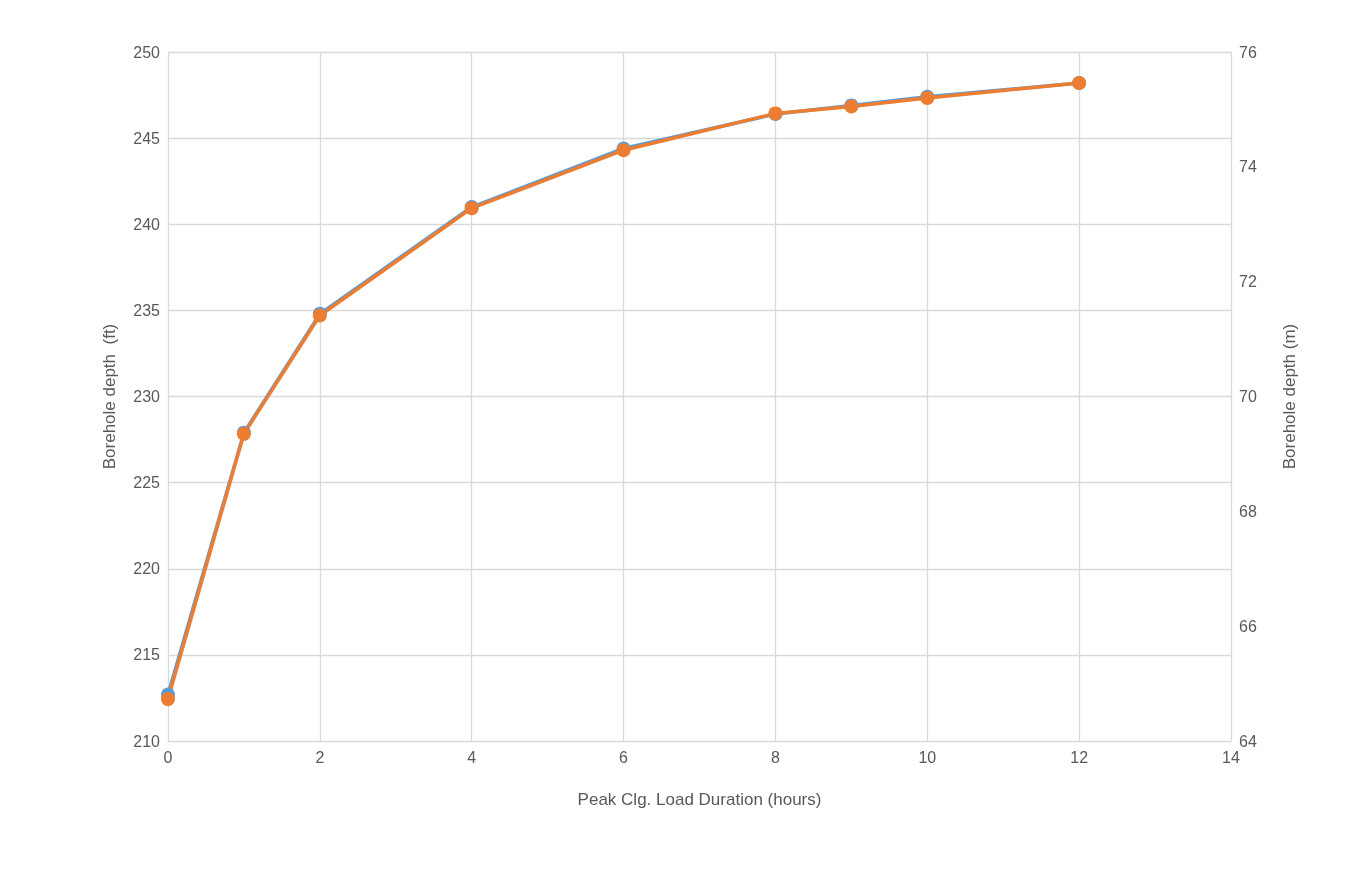  Describe the element at coordinates (699, 799) in the screenshot. I see `x-axis-title: Peak Clg. Load Duration (hours)` at that location.